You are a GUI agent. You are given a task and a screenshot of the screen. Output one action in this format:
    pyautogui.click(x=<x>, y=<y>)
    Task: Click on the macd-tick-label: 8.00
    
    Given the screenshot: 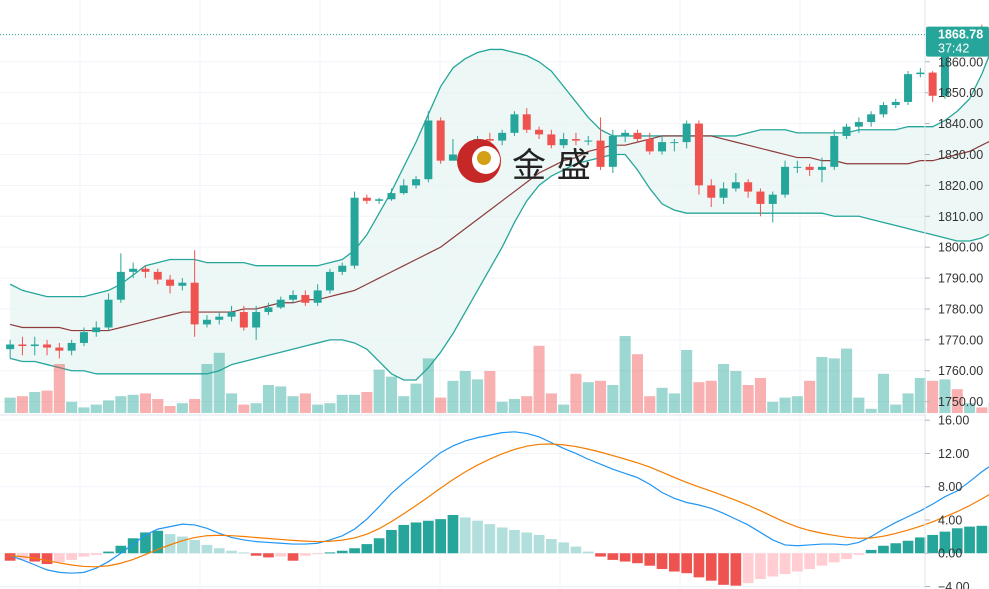 What is the action you would take?
    pyautogui.click(x=950, y=487)
    